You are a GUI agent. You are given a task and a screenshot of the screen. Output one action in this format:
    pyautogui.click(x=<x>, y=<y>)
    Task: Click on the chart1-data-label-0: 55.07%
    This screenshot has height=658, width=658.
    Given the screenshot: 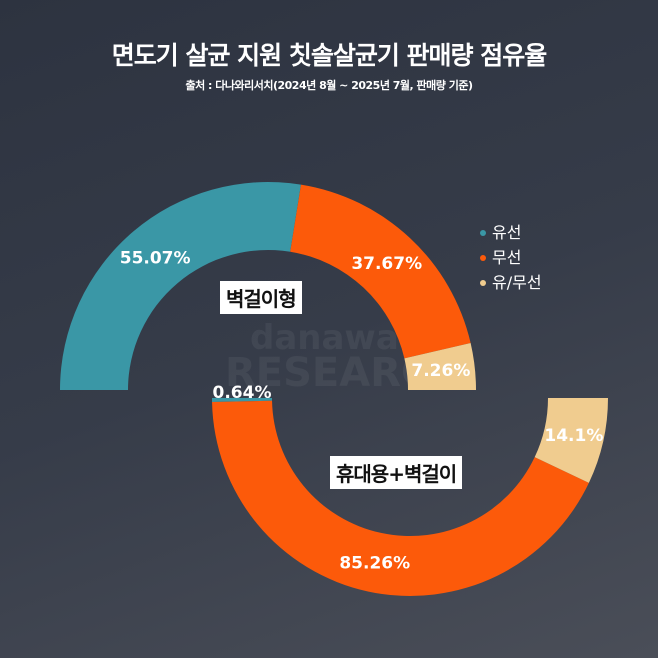 What is the action you would take?
    pyautogui.click(x=155, y=259)
    